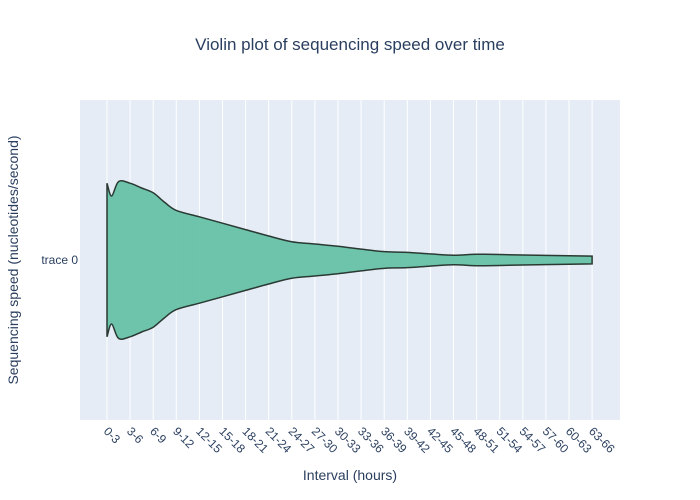  I want to click on y-axis-title: Sequencing speed (nucleotides/second), so click(13, 259).